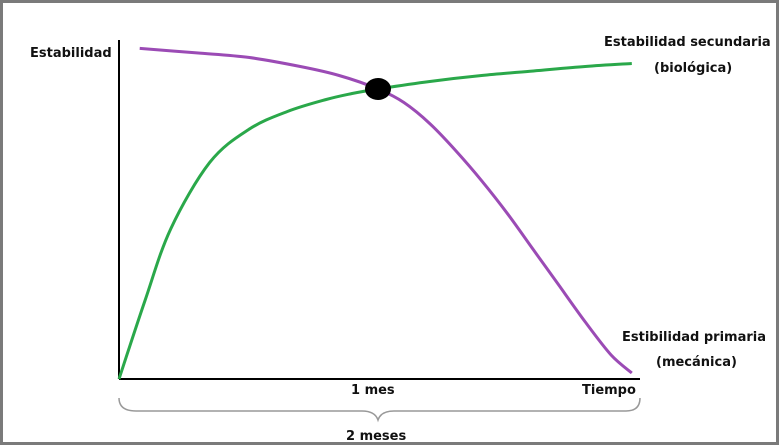 The width and height of the screenshot is (779, 445). What do you see at coordinates (378, 89) in the screenshot?
I see `intersection-marker` at bounding box center [378, 89].